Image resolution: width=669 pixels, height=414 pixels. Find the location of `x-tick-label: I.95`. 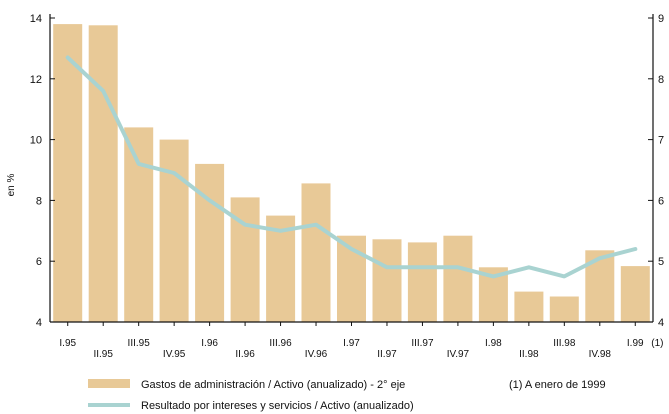

x-tick-label: I.95 is located at coordinates (67, 343).